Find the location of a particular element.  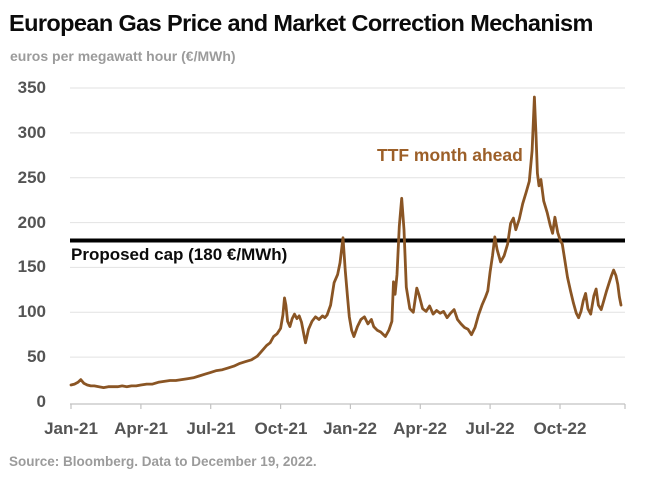

cap-annotation-label: Proposed cap (180 €/MWh) is located at coordinates (179, 254).